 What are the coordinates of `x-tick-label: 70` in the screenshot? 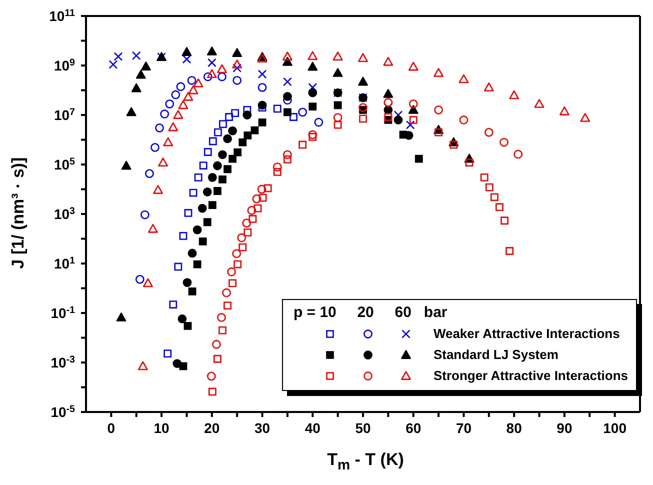 It's located at (464, 428).